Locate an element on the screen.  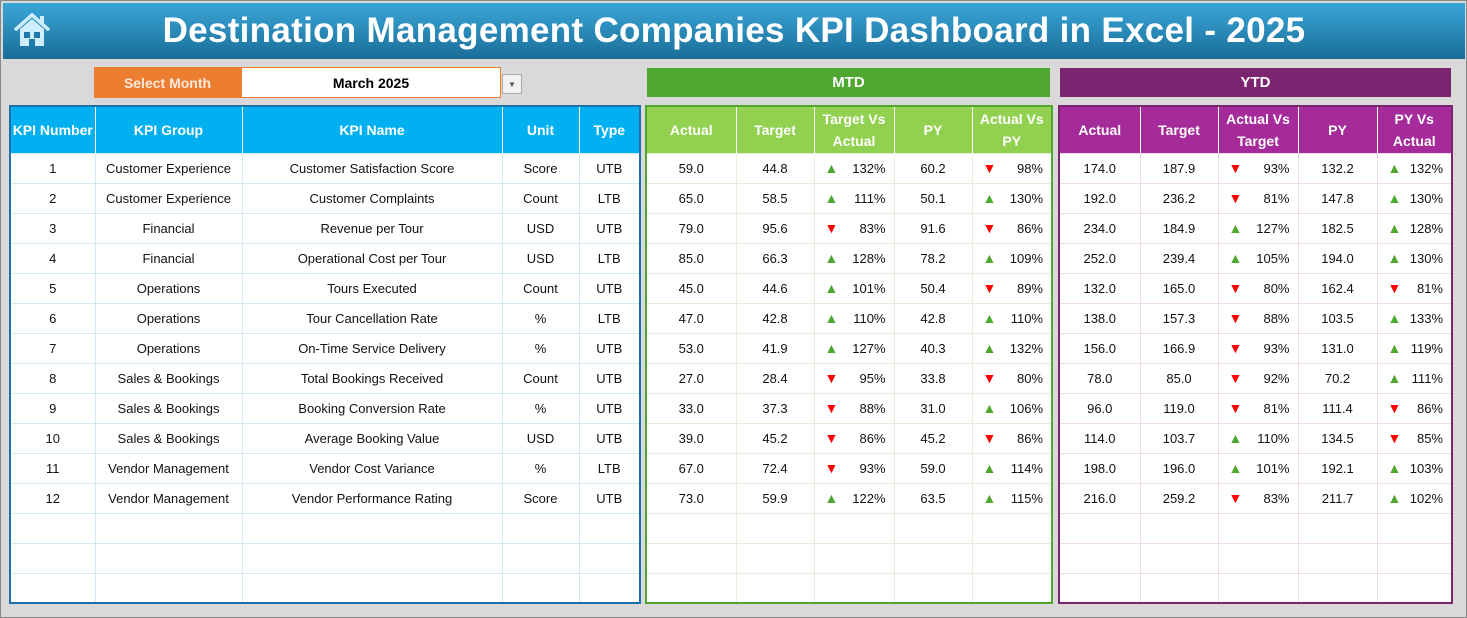
table-row: 79.0 95.6 ▼ 83% 91.6 ▼ 86% is located at coordinates (849, 228).